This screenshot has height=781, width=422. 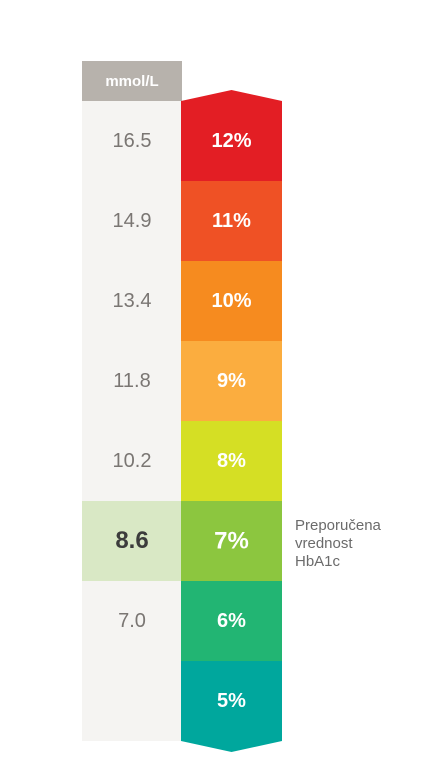 I want to click on hba1c-label-6: 6%, so click(x=231, y=621).